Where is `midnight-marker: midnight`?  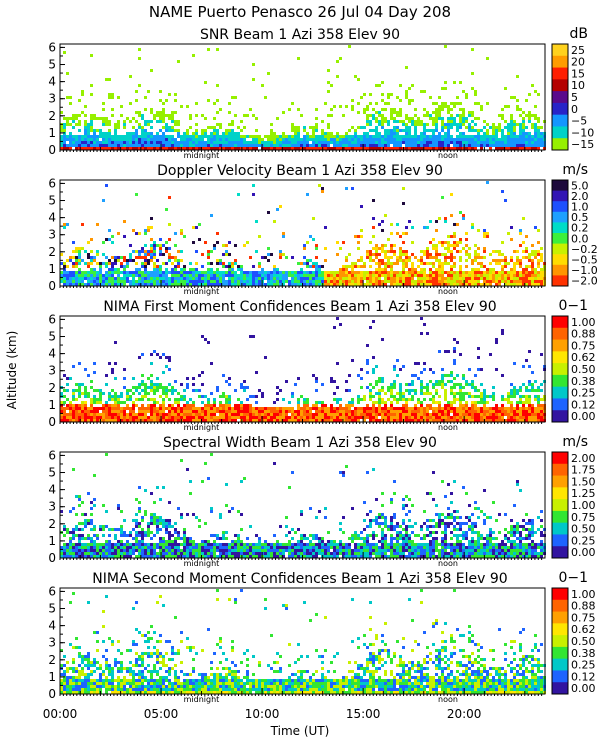
midnight-marker: midnight is located at coordinates (202, 291).